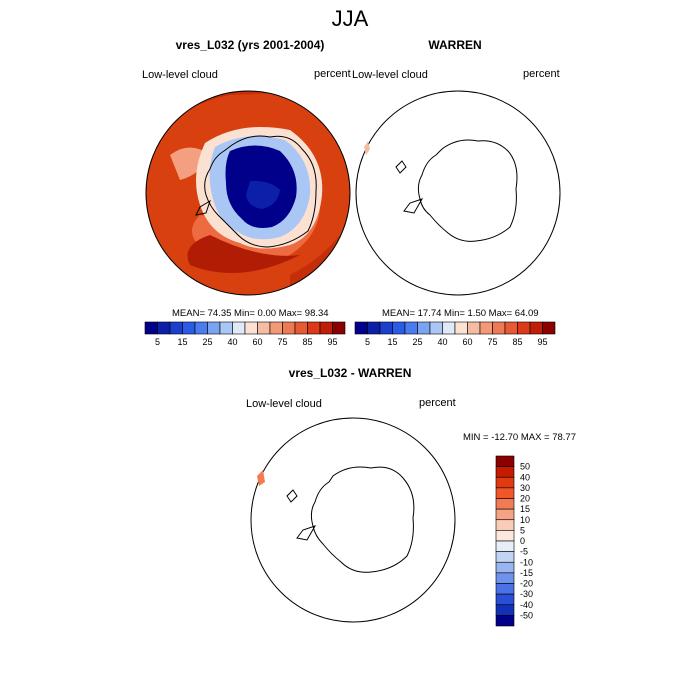 Image resolution: width=700 pixels, height=700 pixels. Describe the element at coordinates (526, 605) in the screenshot. I see `colorbar-tick-label: -40` at that location.